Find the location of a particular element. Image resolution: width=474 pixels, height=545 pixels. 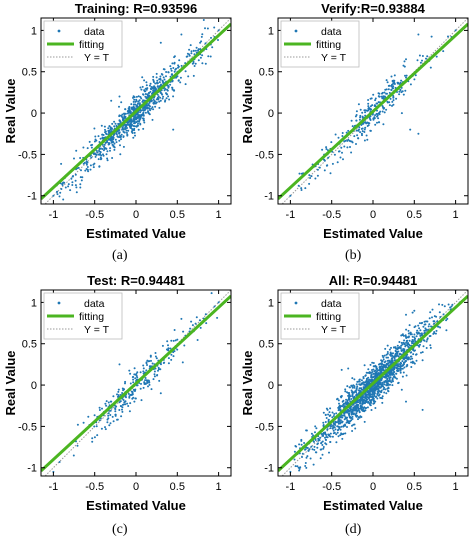

fitting-line is located at coordinates (136, 111).